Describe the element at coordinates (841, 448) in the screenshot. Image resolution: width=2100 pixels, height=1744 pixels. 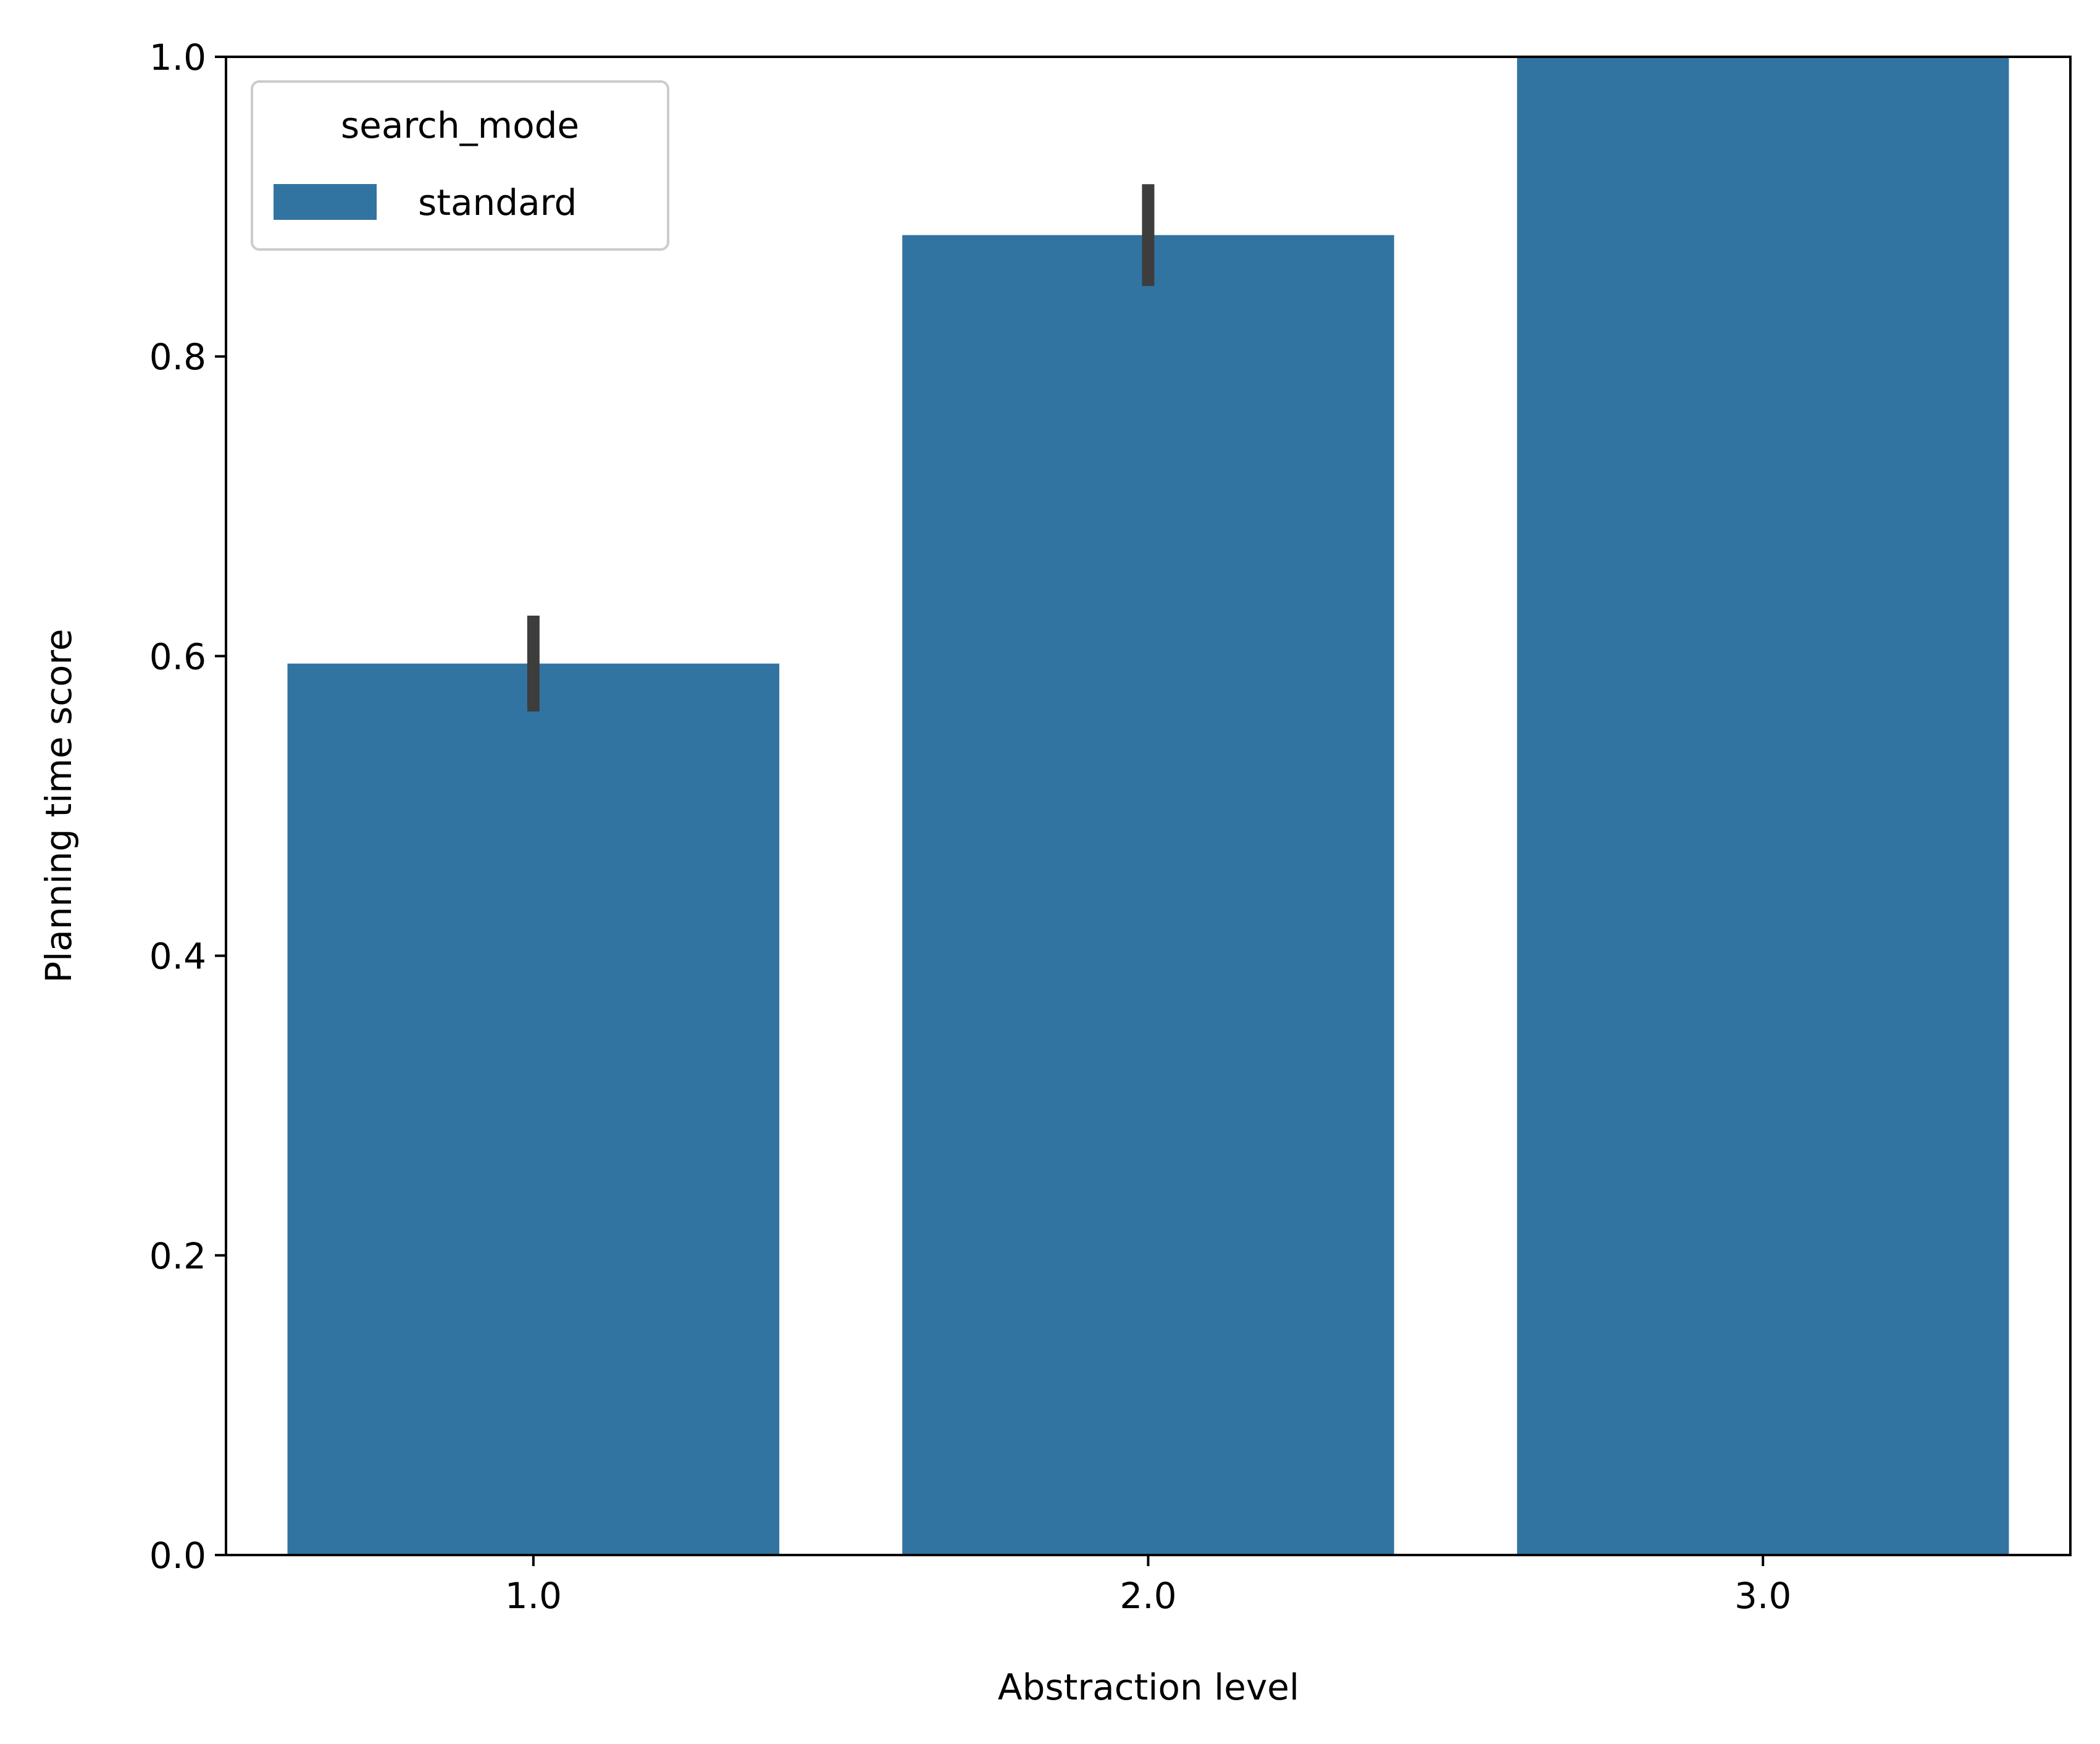
I see `error-bars-layer` at that location.